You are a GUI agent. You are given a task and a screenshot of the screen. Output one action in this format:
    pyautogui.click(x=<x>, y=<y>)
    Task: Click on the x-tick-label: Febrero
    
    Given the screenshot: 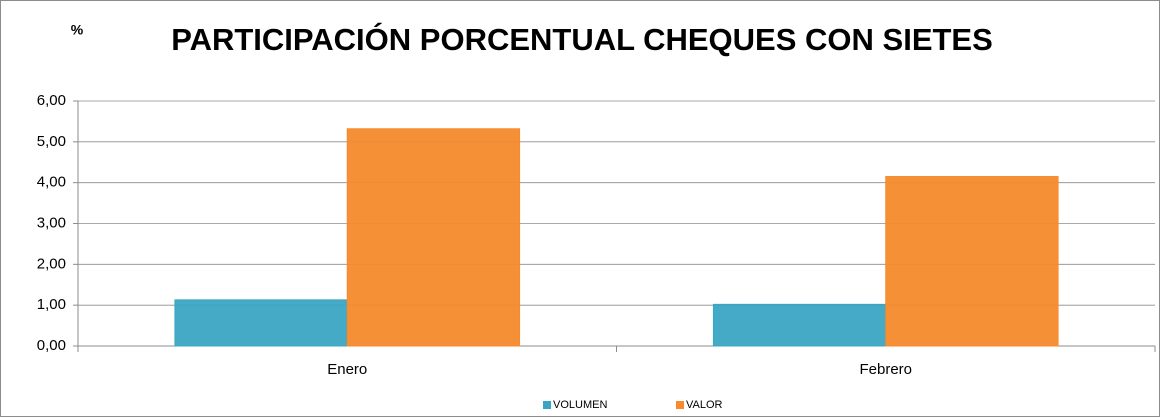 What is the action you would take?
    pyautogui.click(x=885, y=369)
    